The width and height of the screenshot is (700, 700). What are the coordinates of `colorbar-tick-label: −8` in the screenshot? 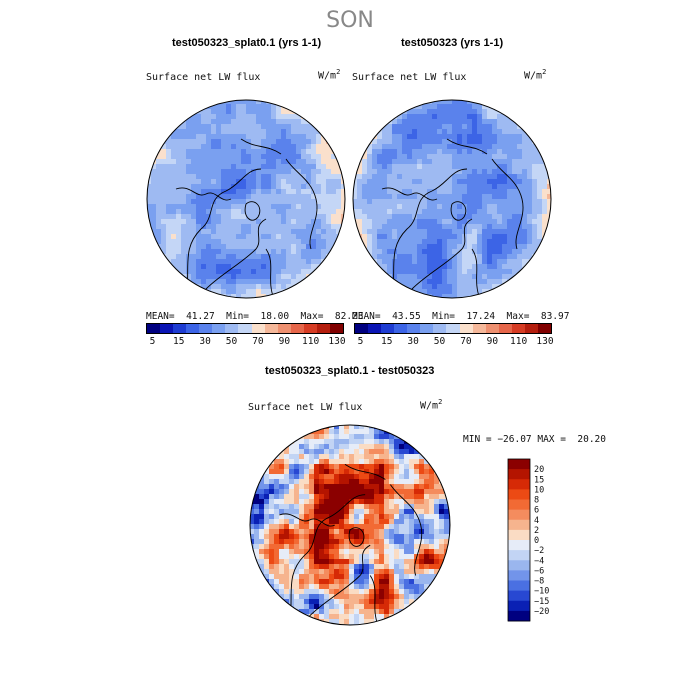 It's located at (539, 582).